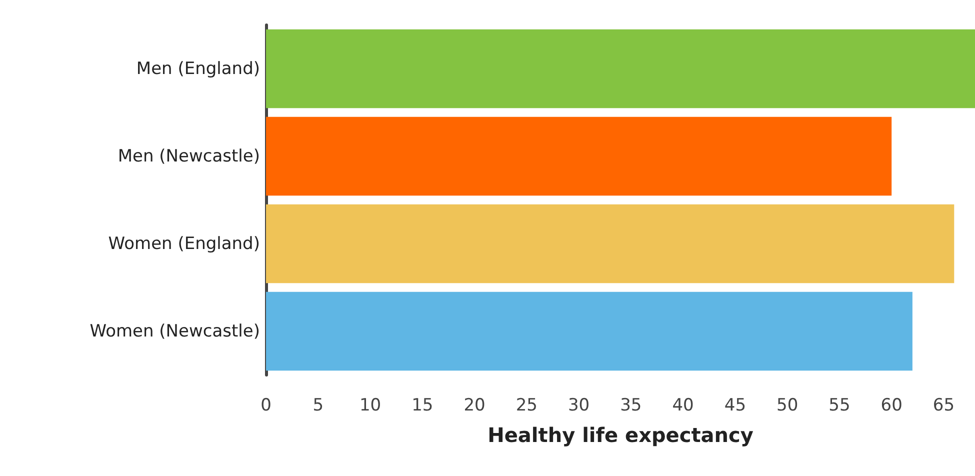  I want to click on x-tick-label: 55, so click(839, 406).